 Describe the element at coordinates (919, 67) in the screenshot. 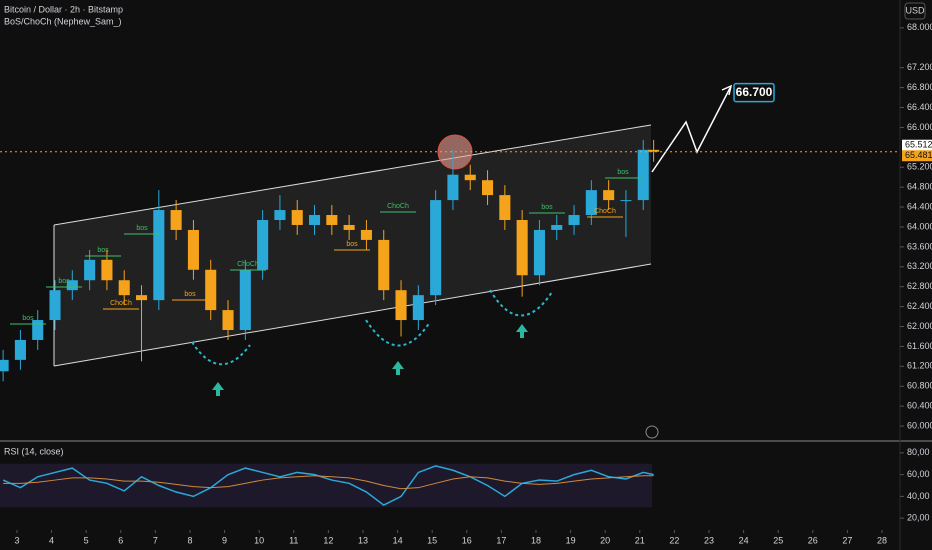

I see `y-tick-label: 67.200` at that location.